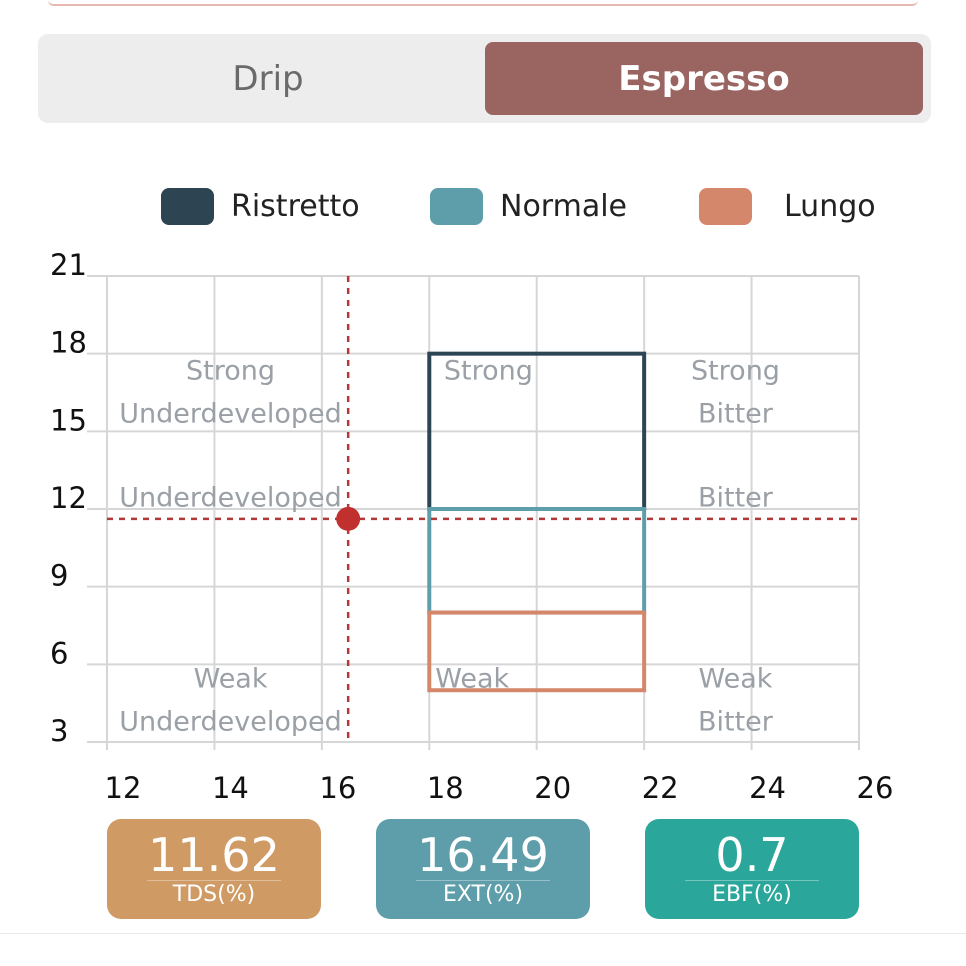 Image resolution: width=966 pixels, height=966 pixels. I want to click on stat-card-ext: 16.49 EXT(%), so click(483, 869).